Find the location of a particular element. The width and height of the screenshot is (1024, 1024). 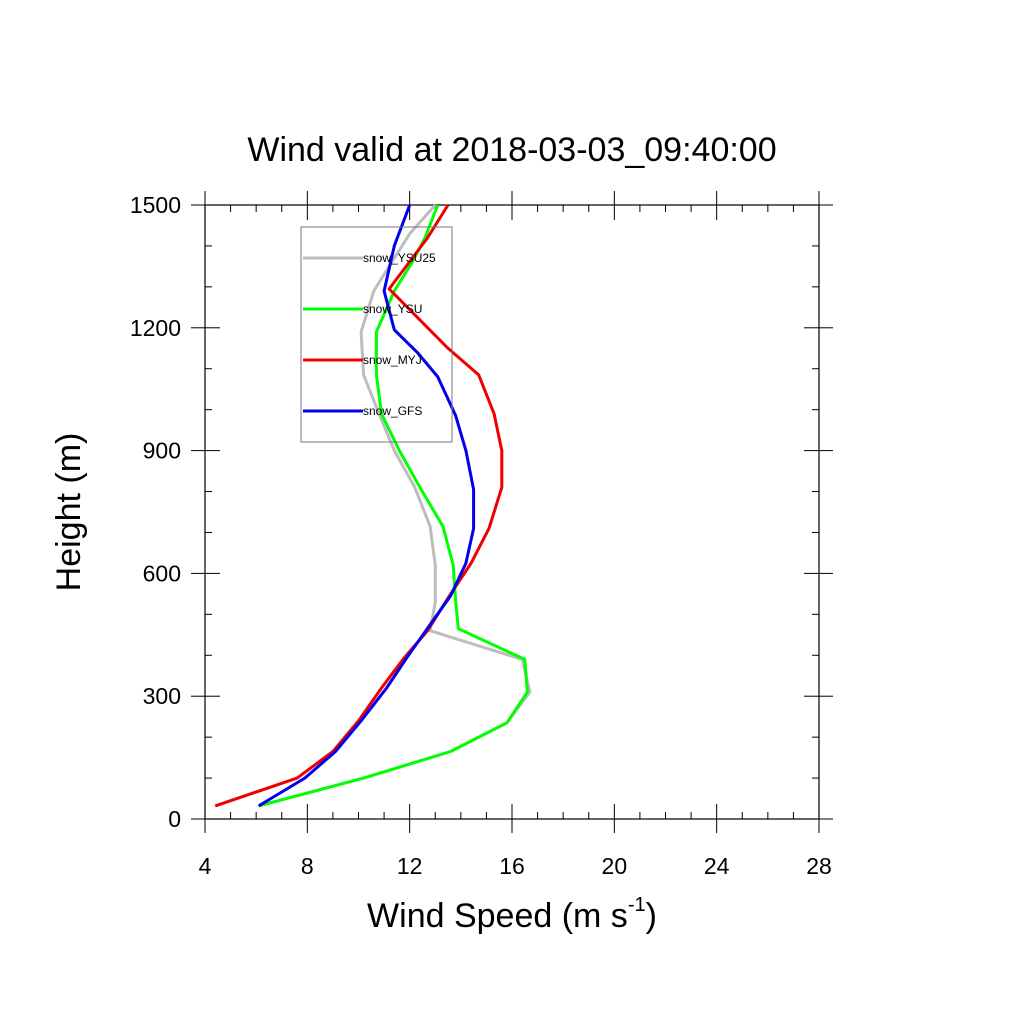

x-tick-label: 20 is located at coordinates (615, 866).